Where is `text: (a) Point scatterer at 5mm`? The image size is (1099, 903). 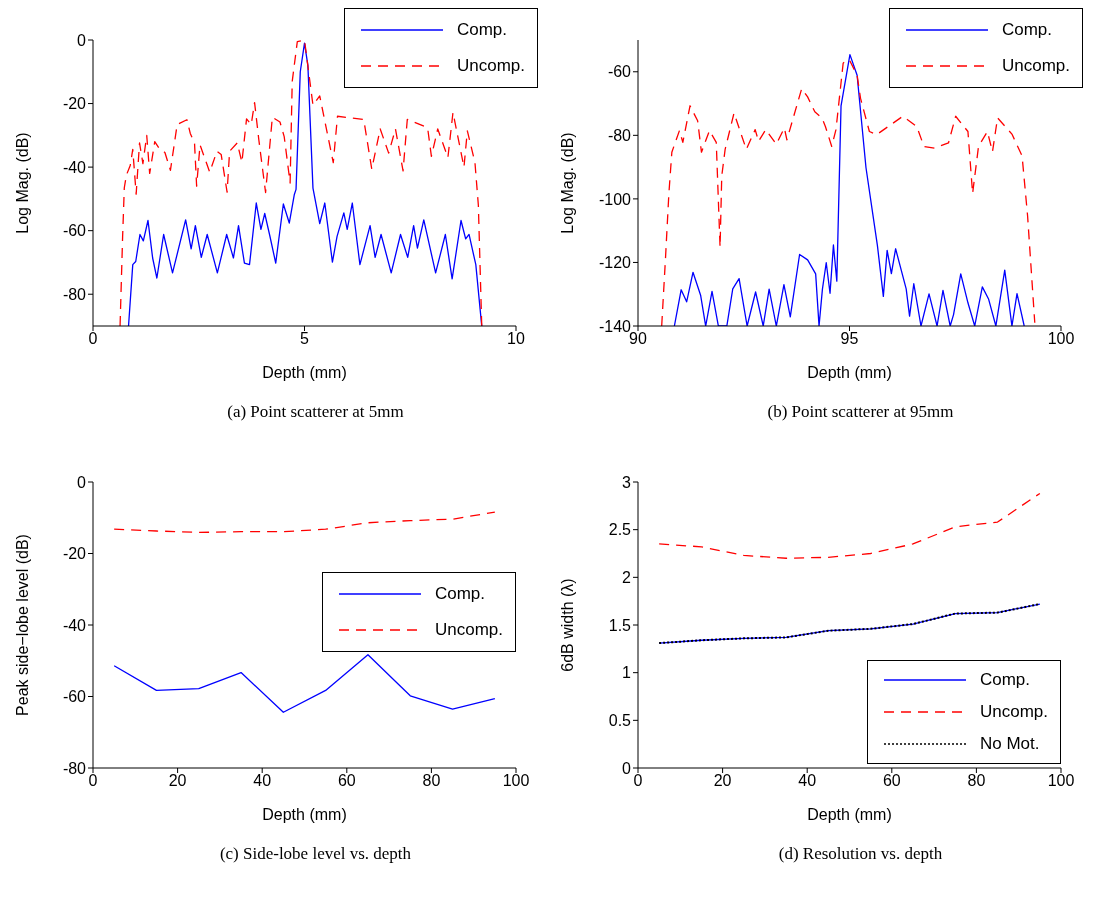
text: (a) Point scatterer at 5mm is located at coordinates (315, 412).